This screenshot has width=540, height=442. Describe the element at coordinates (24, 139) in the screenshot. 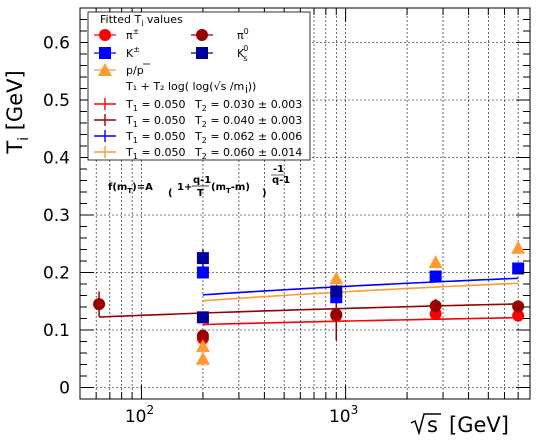

I see `y-axis-label-sub: i` at that location.